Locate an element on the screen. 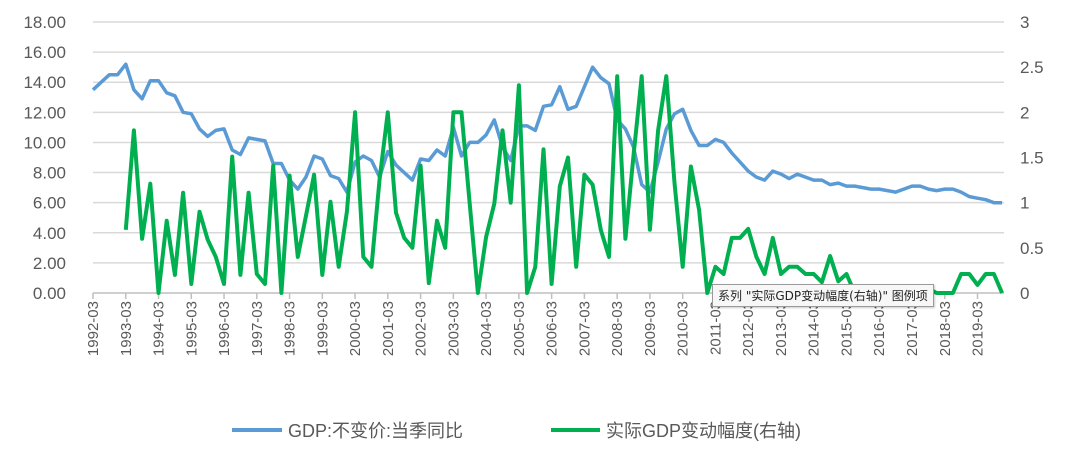 The image size is (1080, 462). x-tick-label: 2002-03 is located at coordinates (421, 328).